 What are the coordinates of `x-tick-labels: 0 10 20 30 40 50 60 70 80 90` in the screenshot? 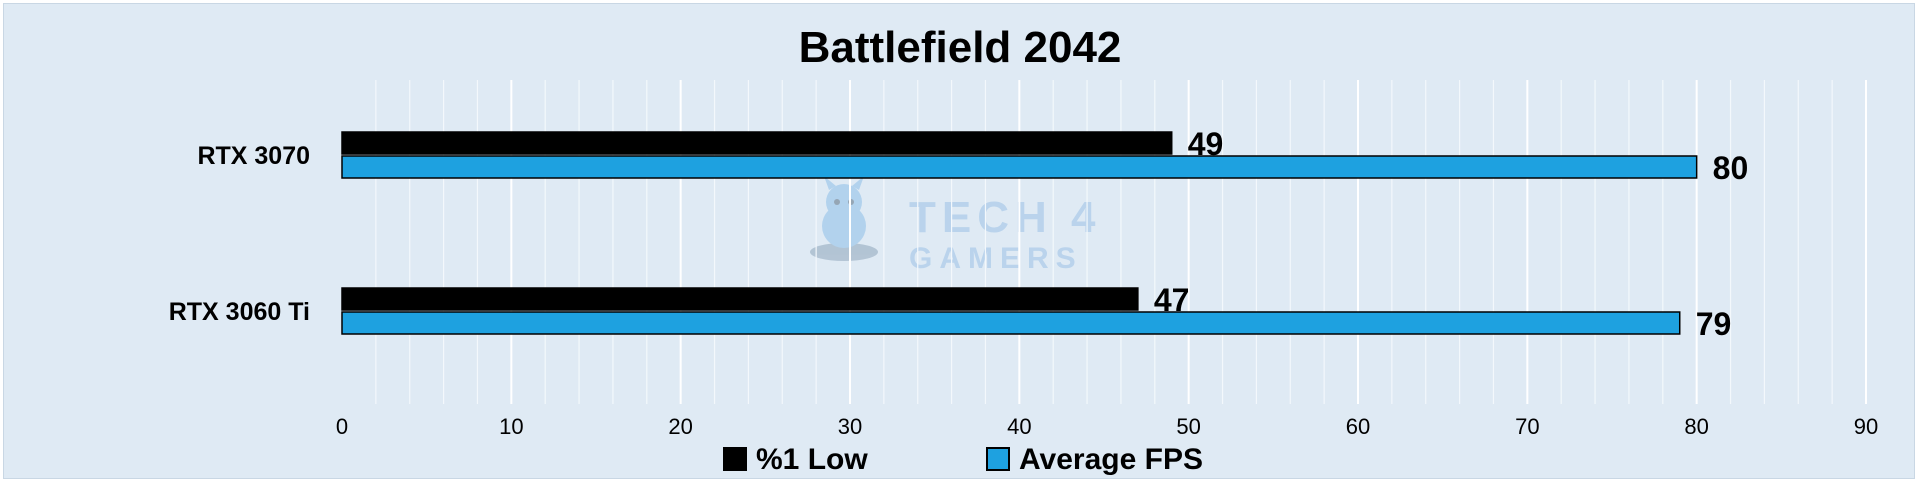 It's located at (1107, 426).